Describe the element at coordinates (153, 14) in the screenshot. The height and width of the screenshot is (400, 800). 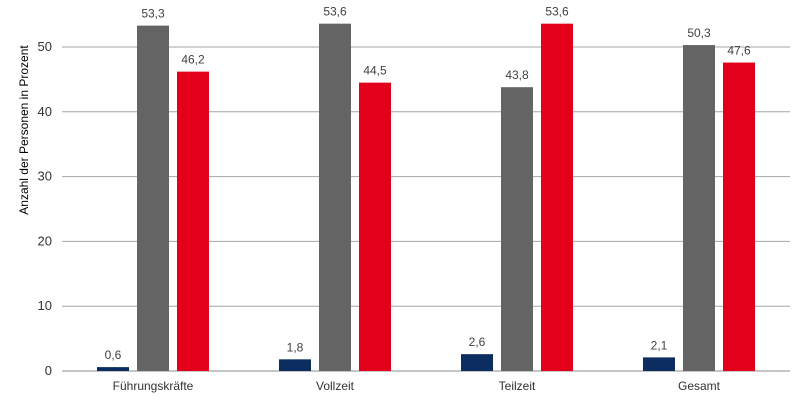
I see `data-label: 53,3` at that location.